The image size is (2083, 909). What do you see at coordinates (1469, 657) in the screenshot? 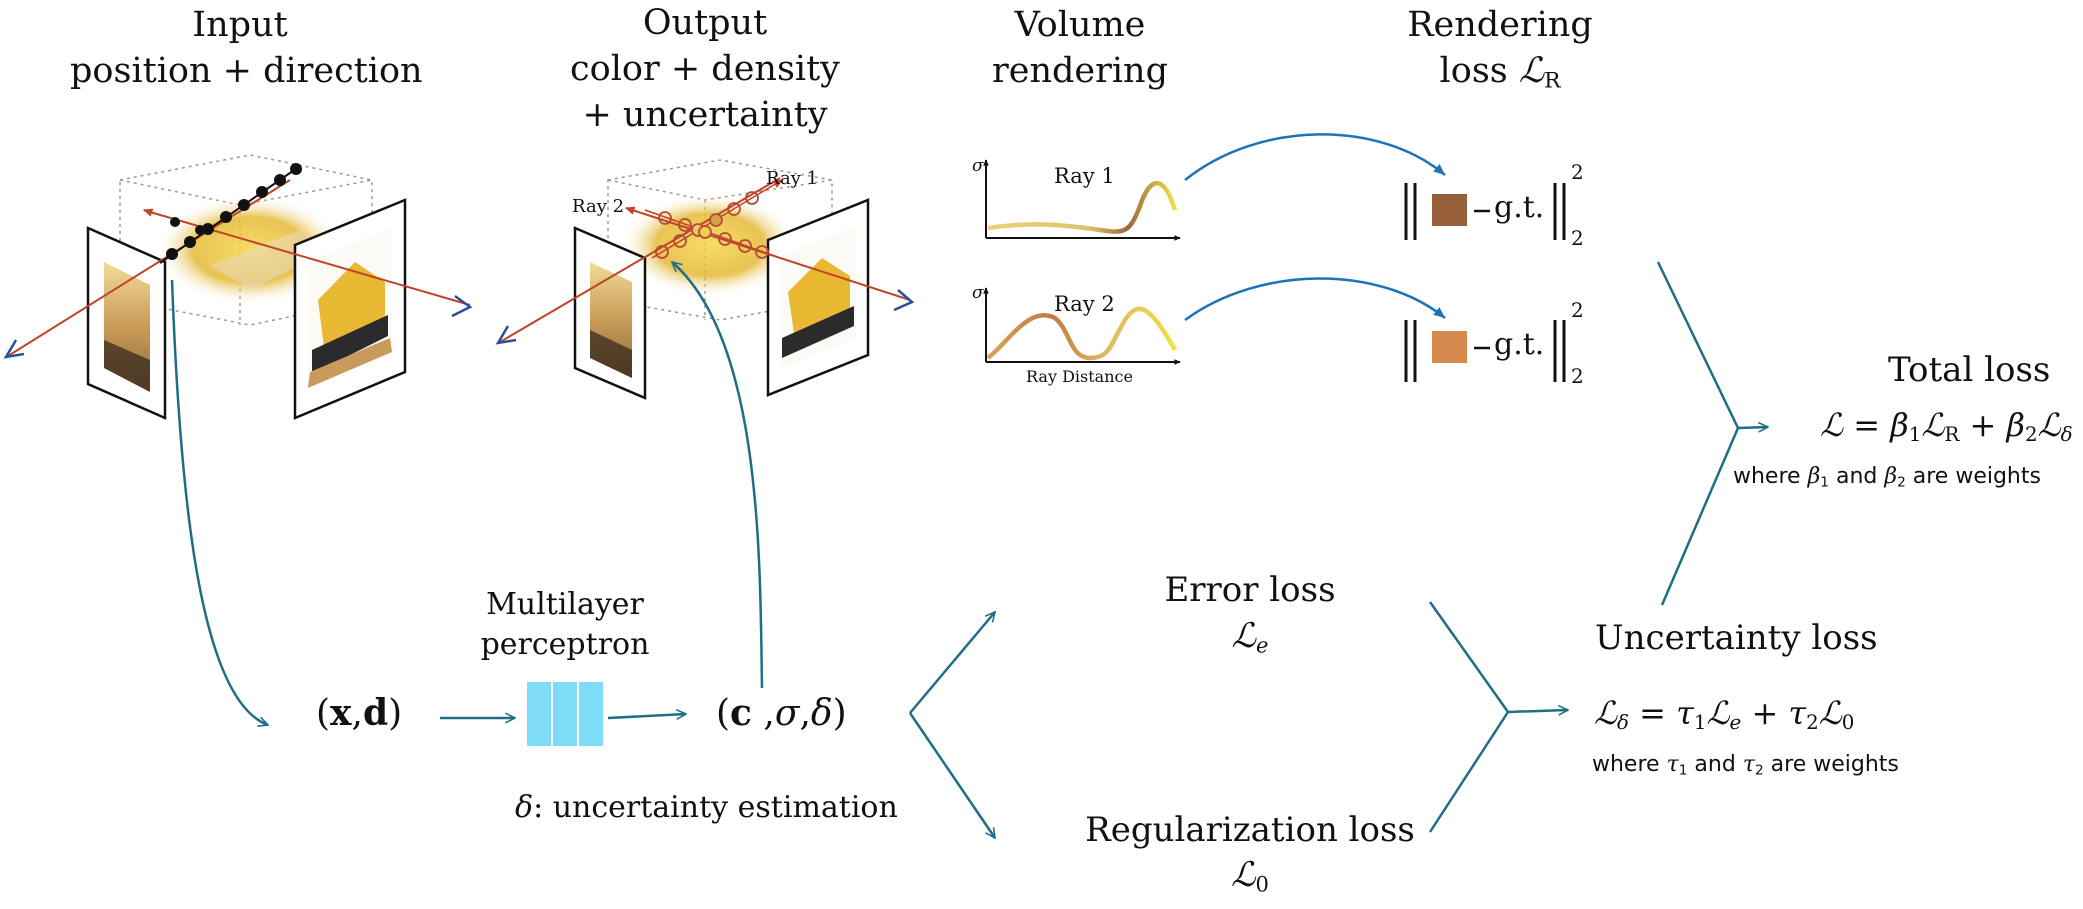
I see `join-error` at bounding box center [1469, 657].